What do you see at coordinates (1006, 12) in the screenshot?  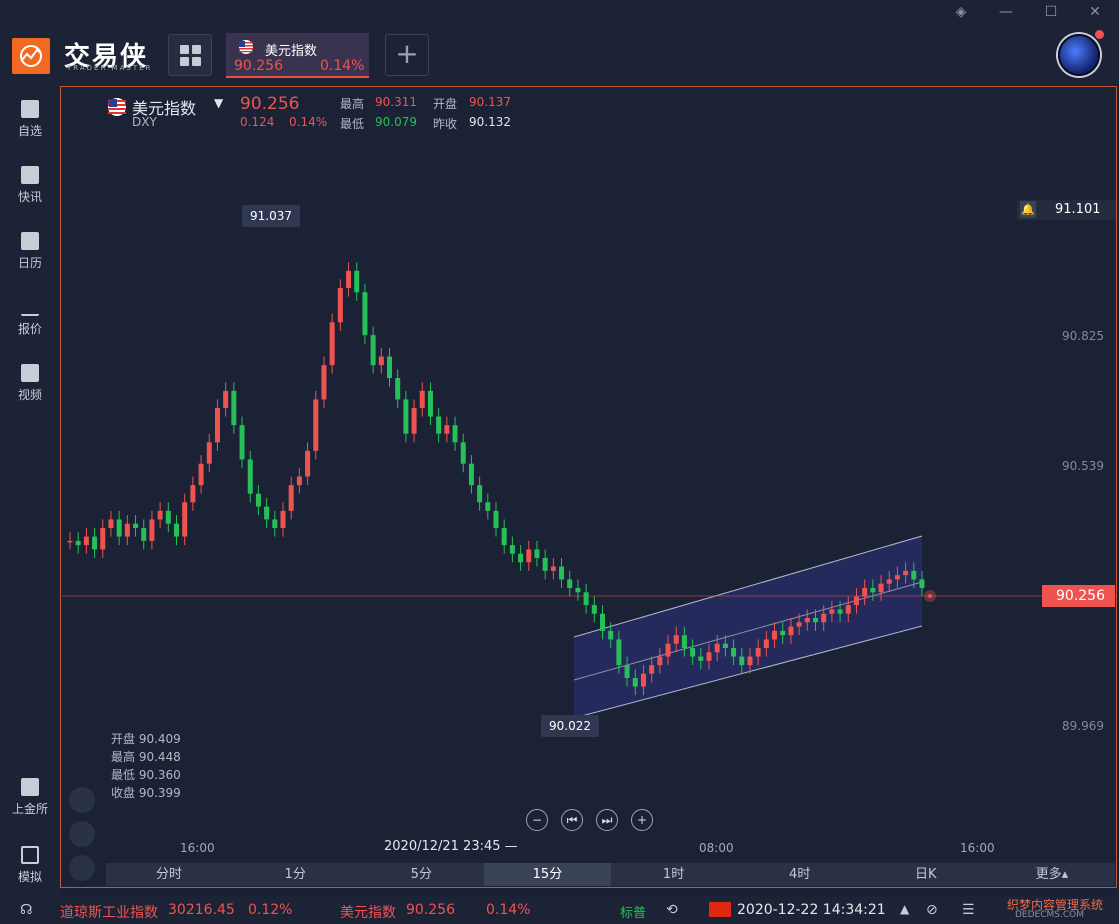 I see `minimize-icon: —` at bounding box center [1006, 12].